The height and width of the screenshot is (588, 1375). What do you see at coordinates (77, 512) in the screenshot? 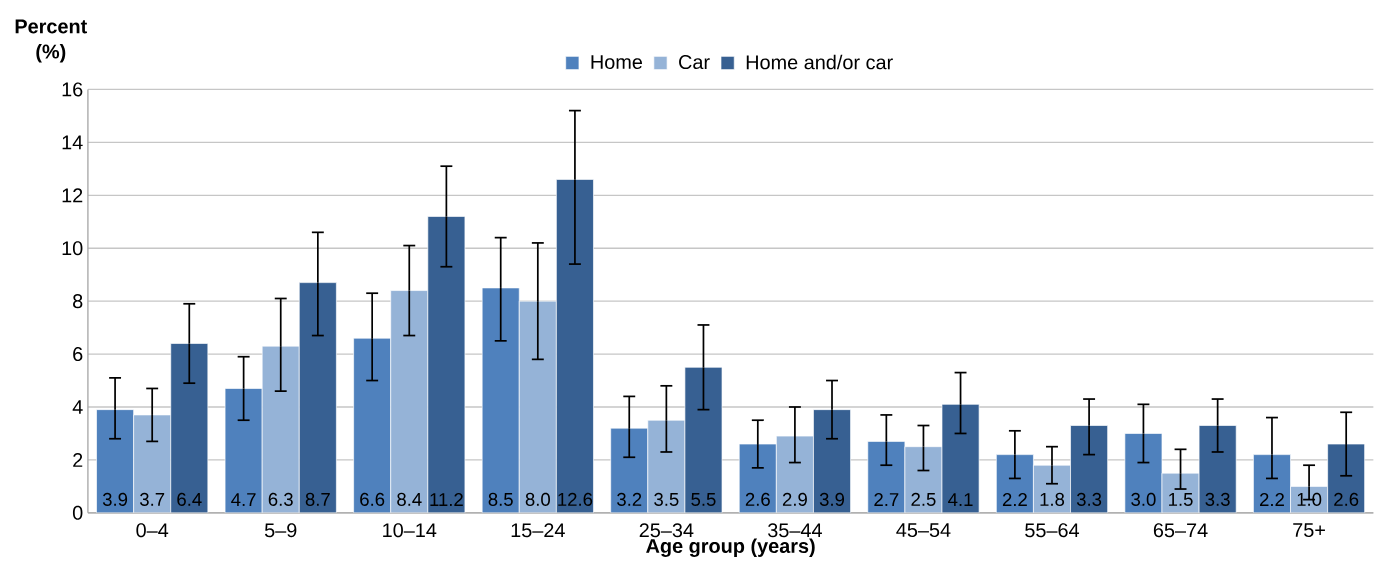
I see `y-tick-label: 0` at bounding box center [77, 512].